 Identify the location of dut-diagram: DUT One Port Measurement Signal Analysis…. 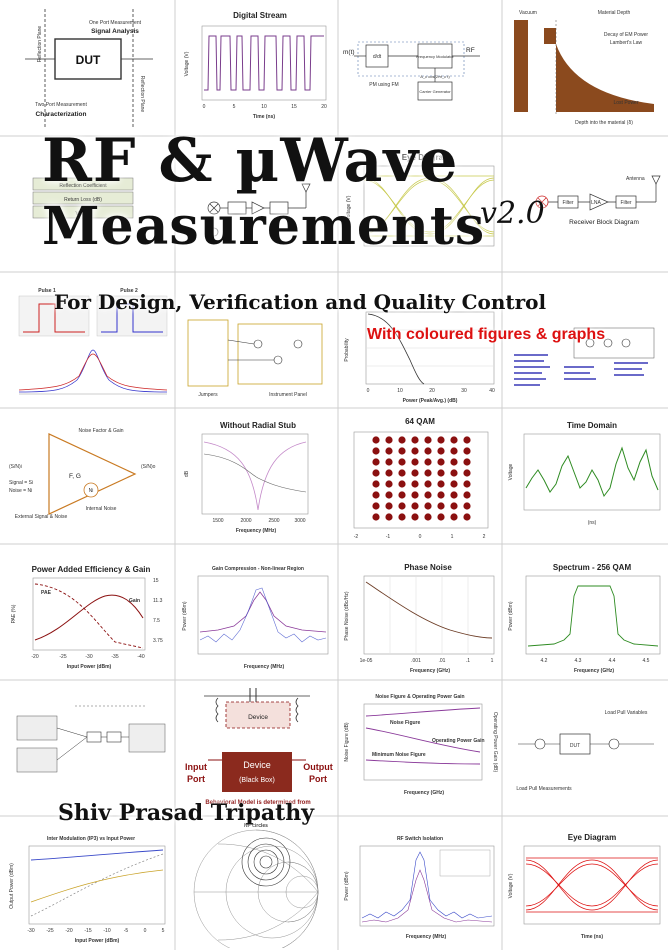
(89, 69).